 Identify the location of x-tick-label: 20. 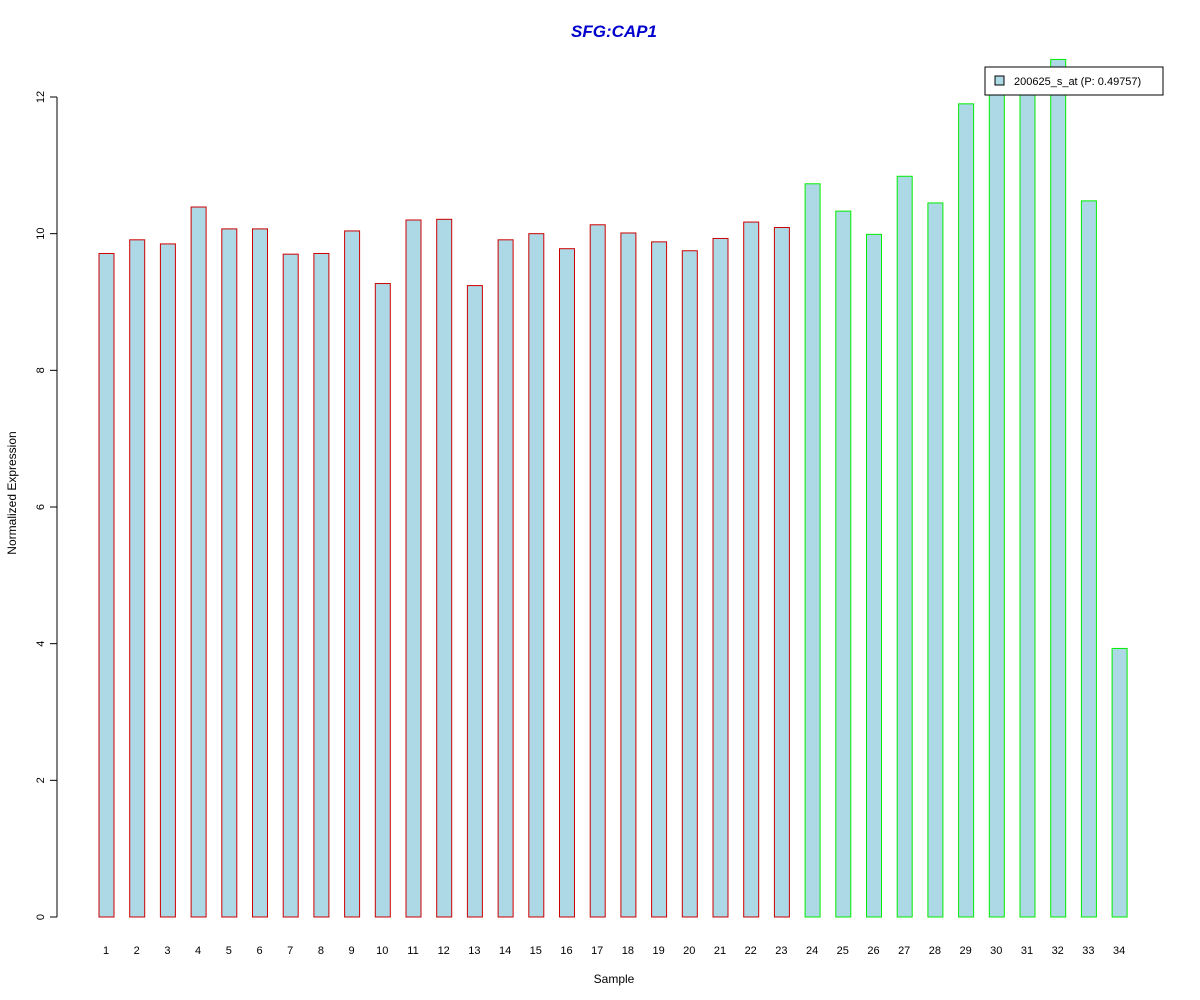
(689, 951).